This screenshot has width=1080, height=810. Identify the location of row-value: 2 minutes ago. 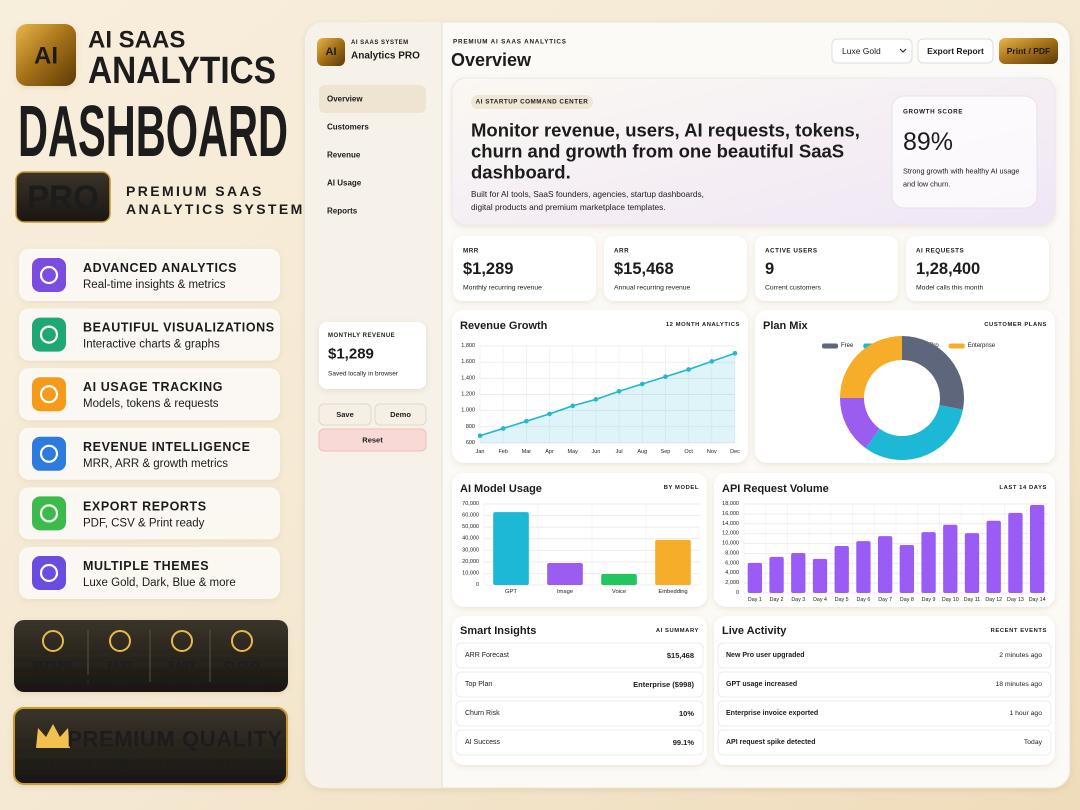
(1020, 655).